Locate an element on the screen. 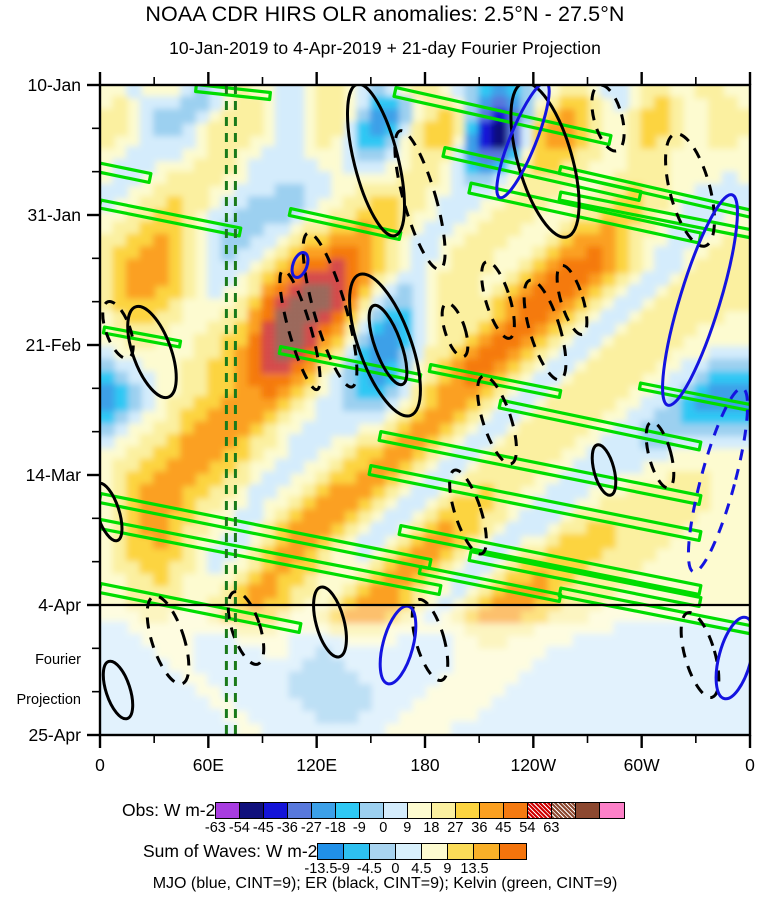  colorbar-obs-bar is located at coordinates (420, 810).